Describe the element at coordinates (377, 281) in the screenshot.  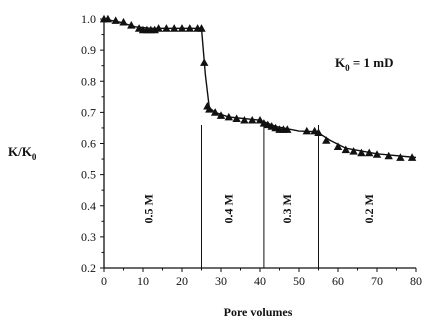
I see `x-tick-label: 70` at that location.